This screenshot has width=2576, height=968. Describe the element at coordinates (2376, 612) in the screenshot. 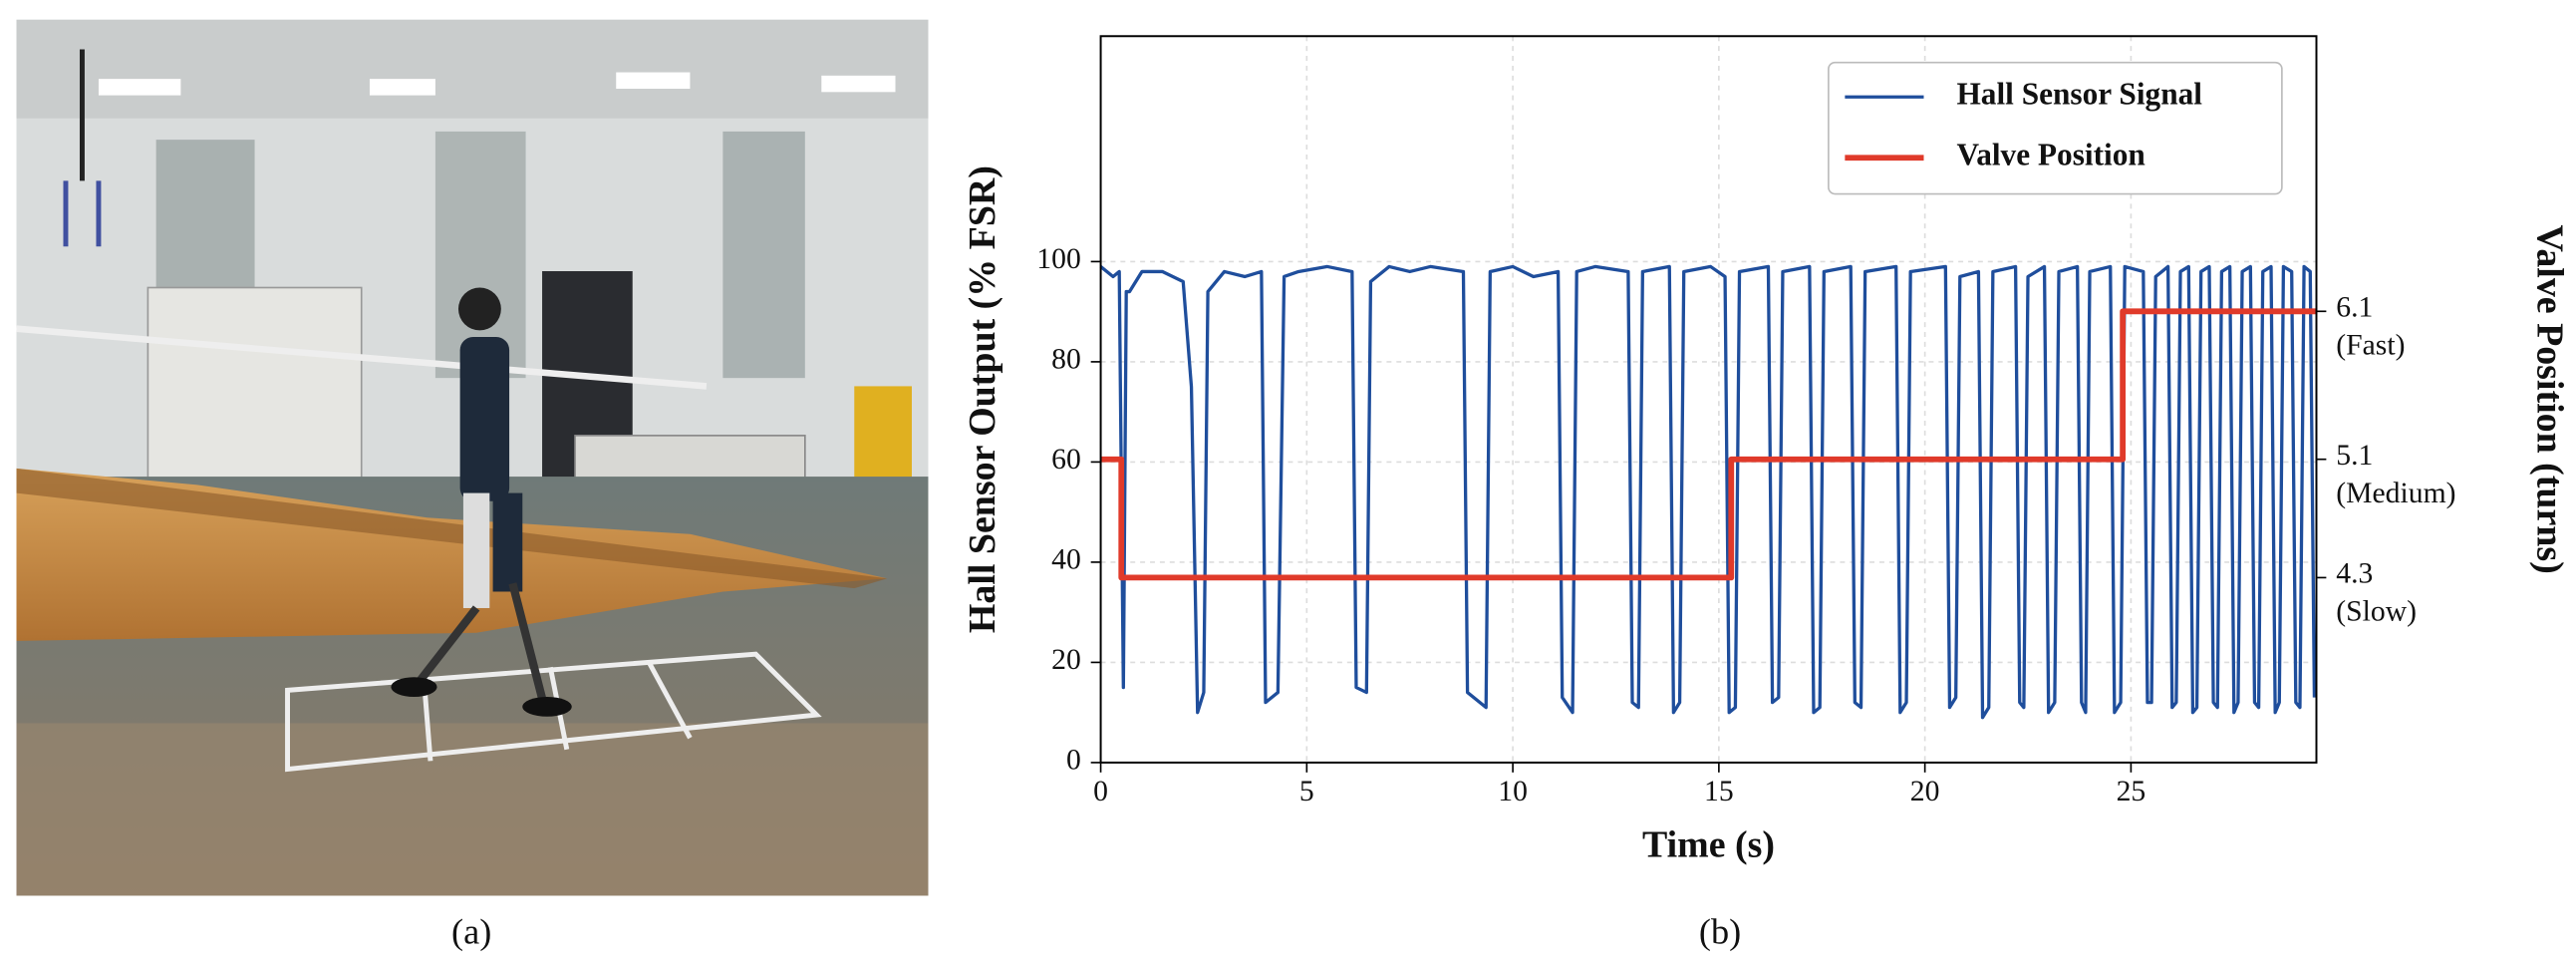

I see `y2-tick-note: (Slow)` at that location.